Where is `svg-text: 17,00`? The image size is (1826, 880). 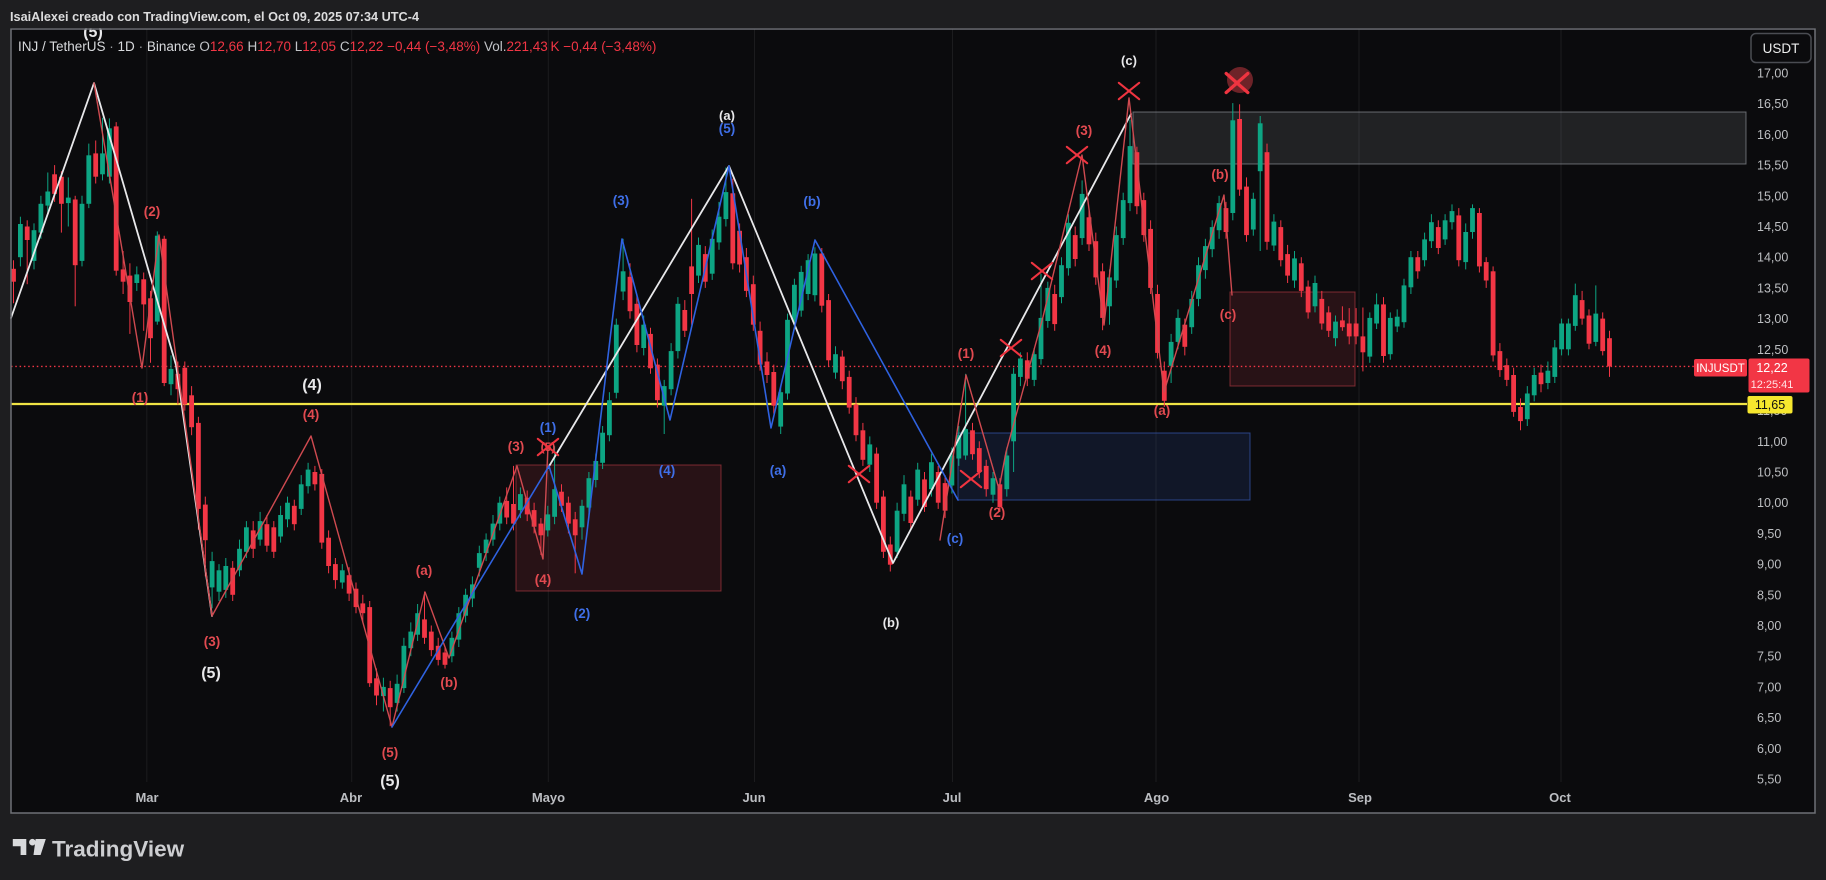 svg-text: 17,00 is located at coordinates (1772, 74).